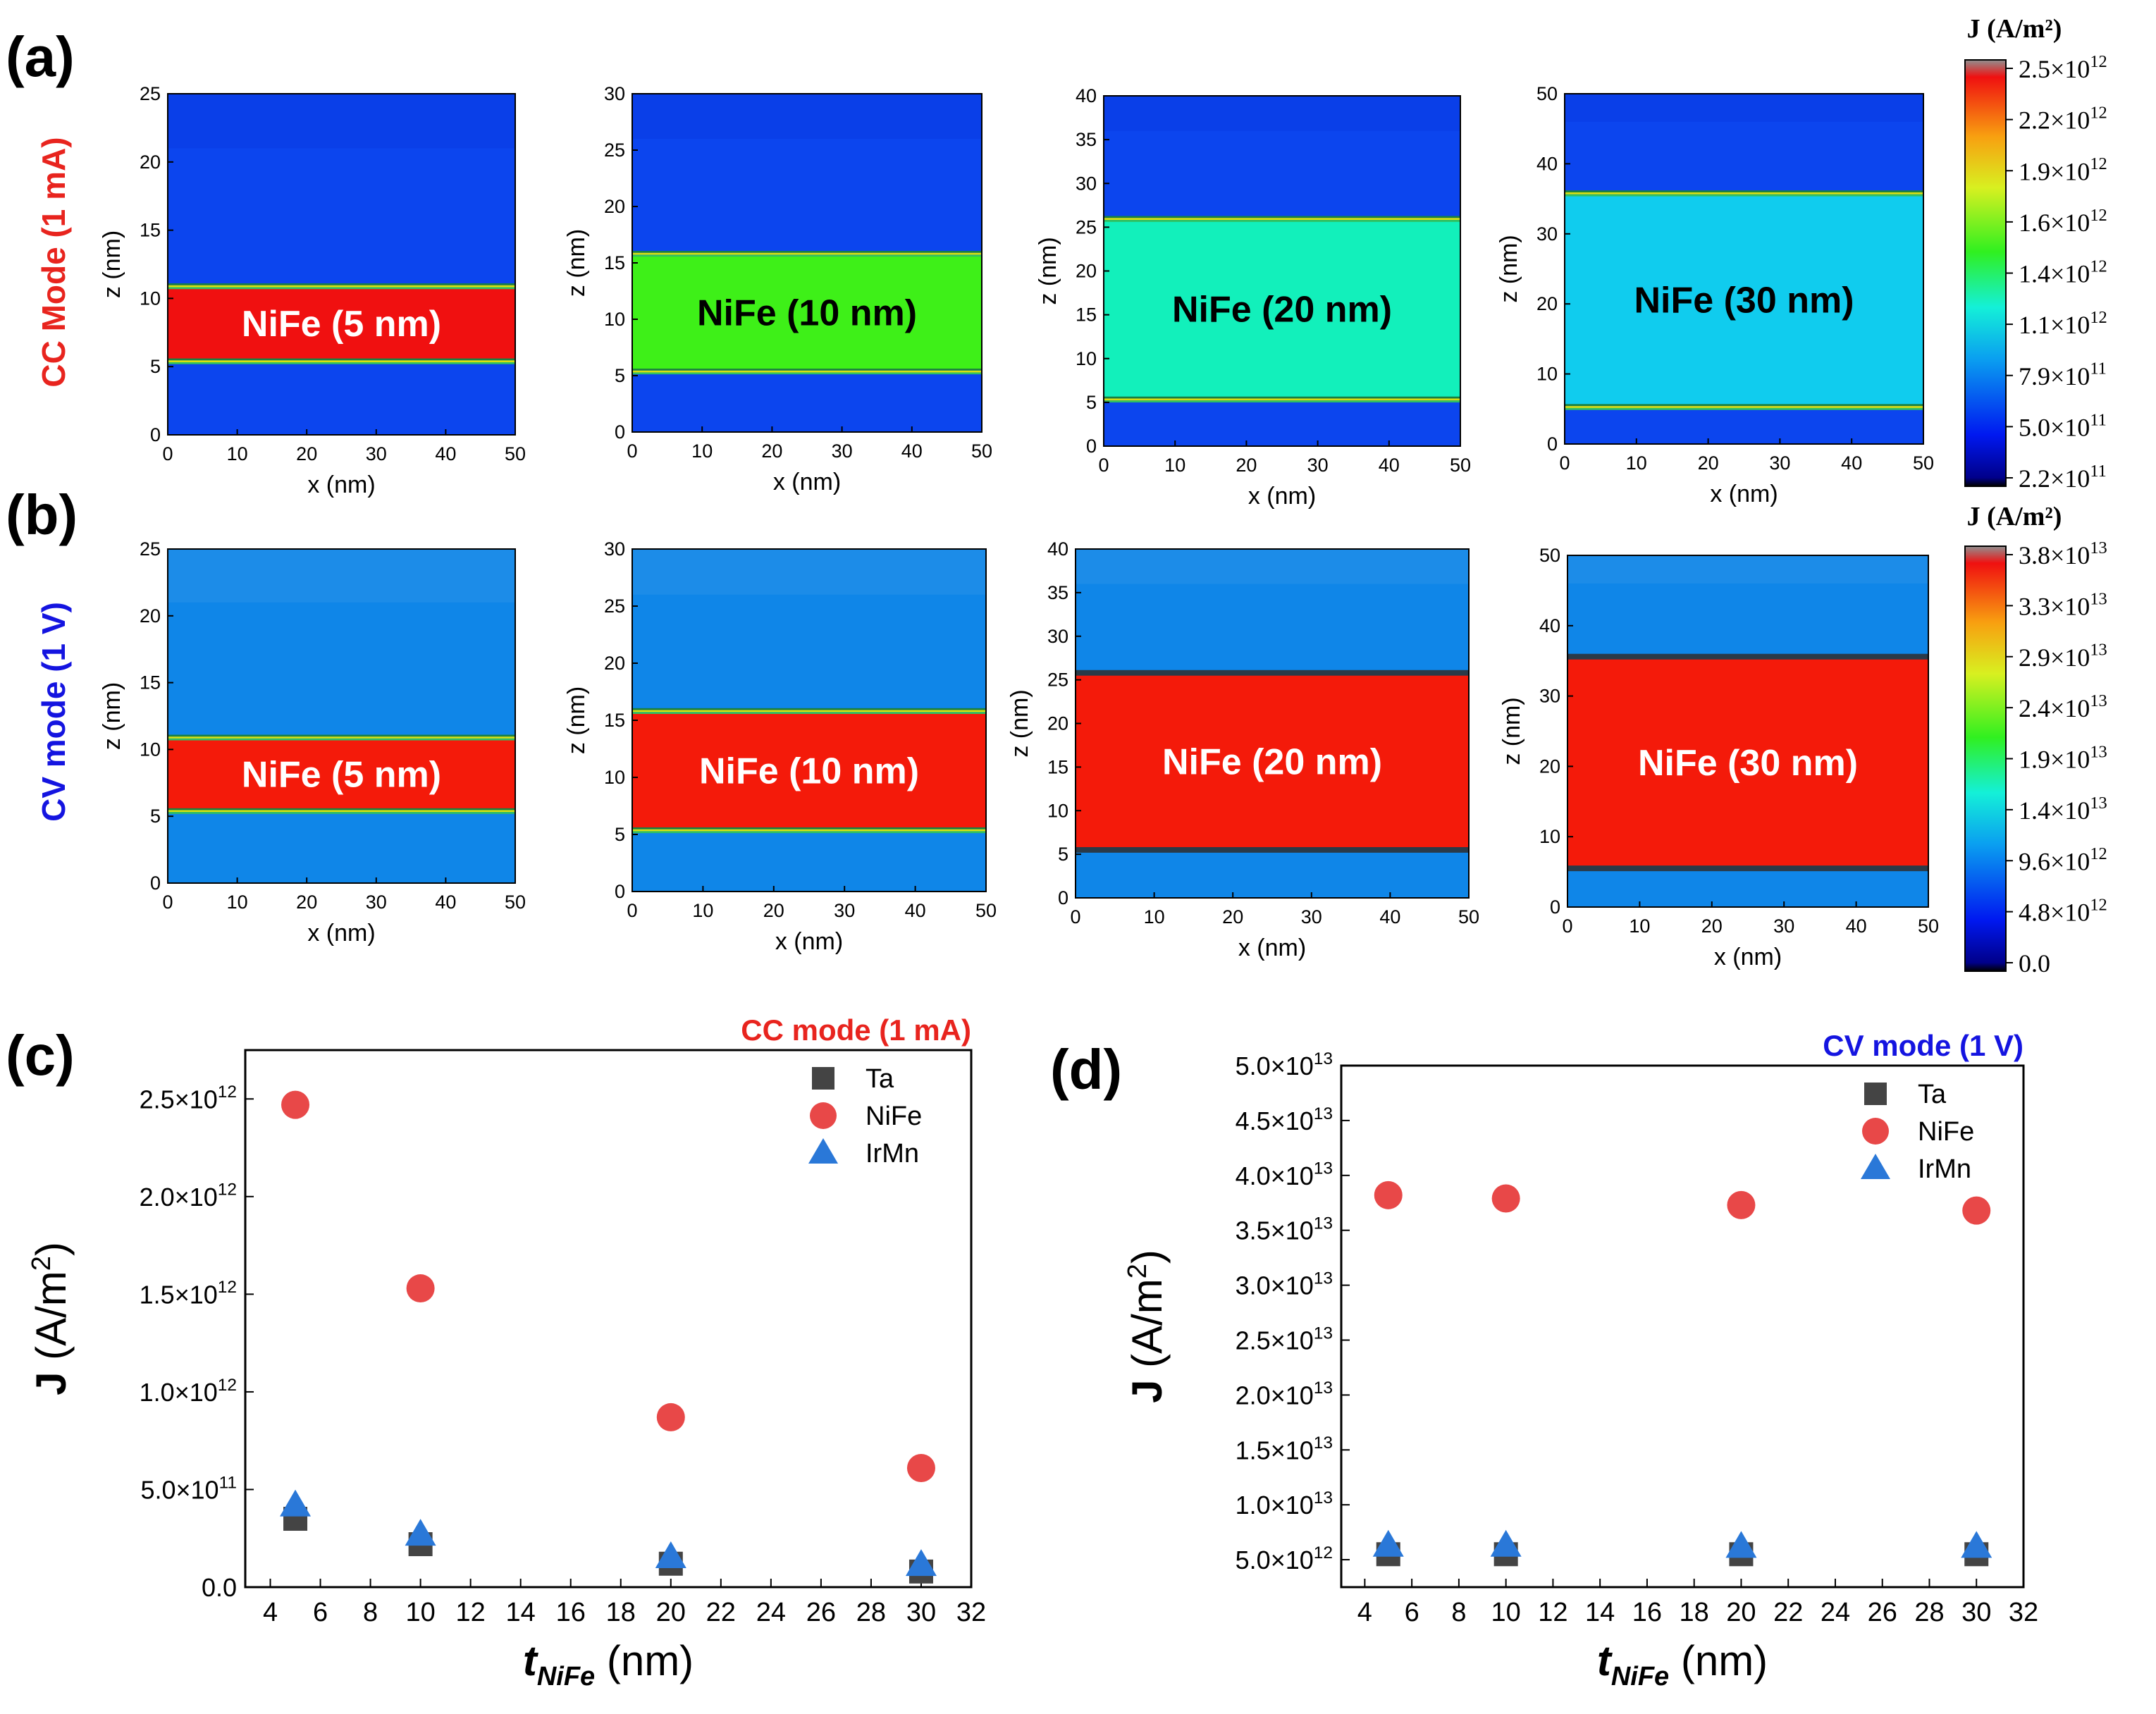 The image size is (2156, 1714). I want to click on z-tick-label: 0, so click(1091, 446).